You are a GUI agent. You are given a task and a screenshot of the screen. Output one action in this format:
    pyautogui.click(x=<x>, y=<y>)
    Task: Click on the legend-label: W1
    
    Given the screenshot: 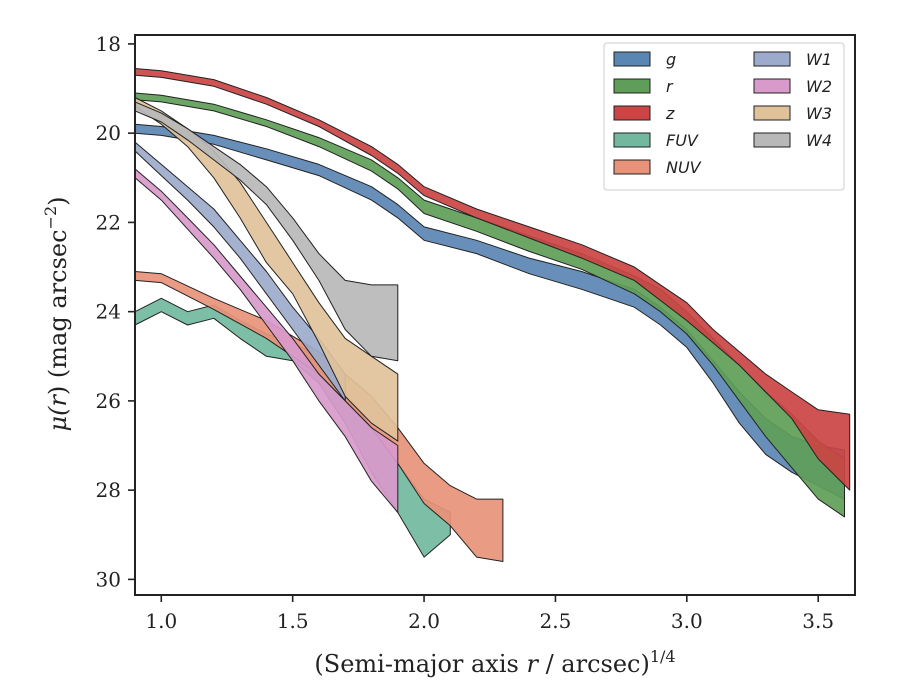 What is the action you would take?
    pyautogui.click(x=819, y=59)
    